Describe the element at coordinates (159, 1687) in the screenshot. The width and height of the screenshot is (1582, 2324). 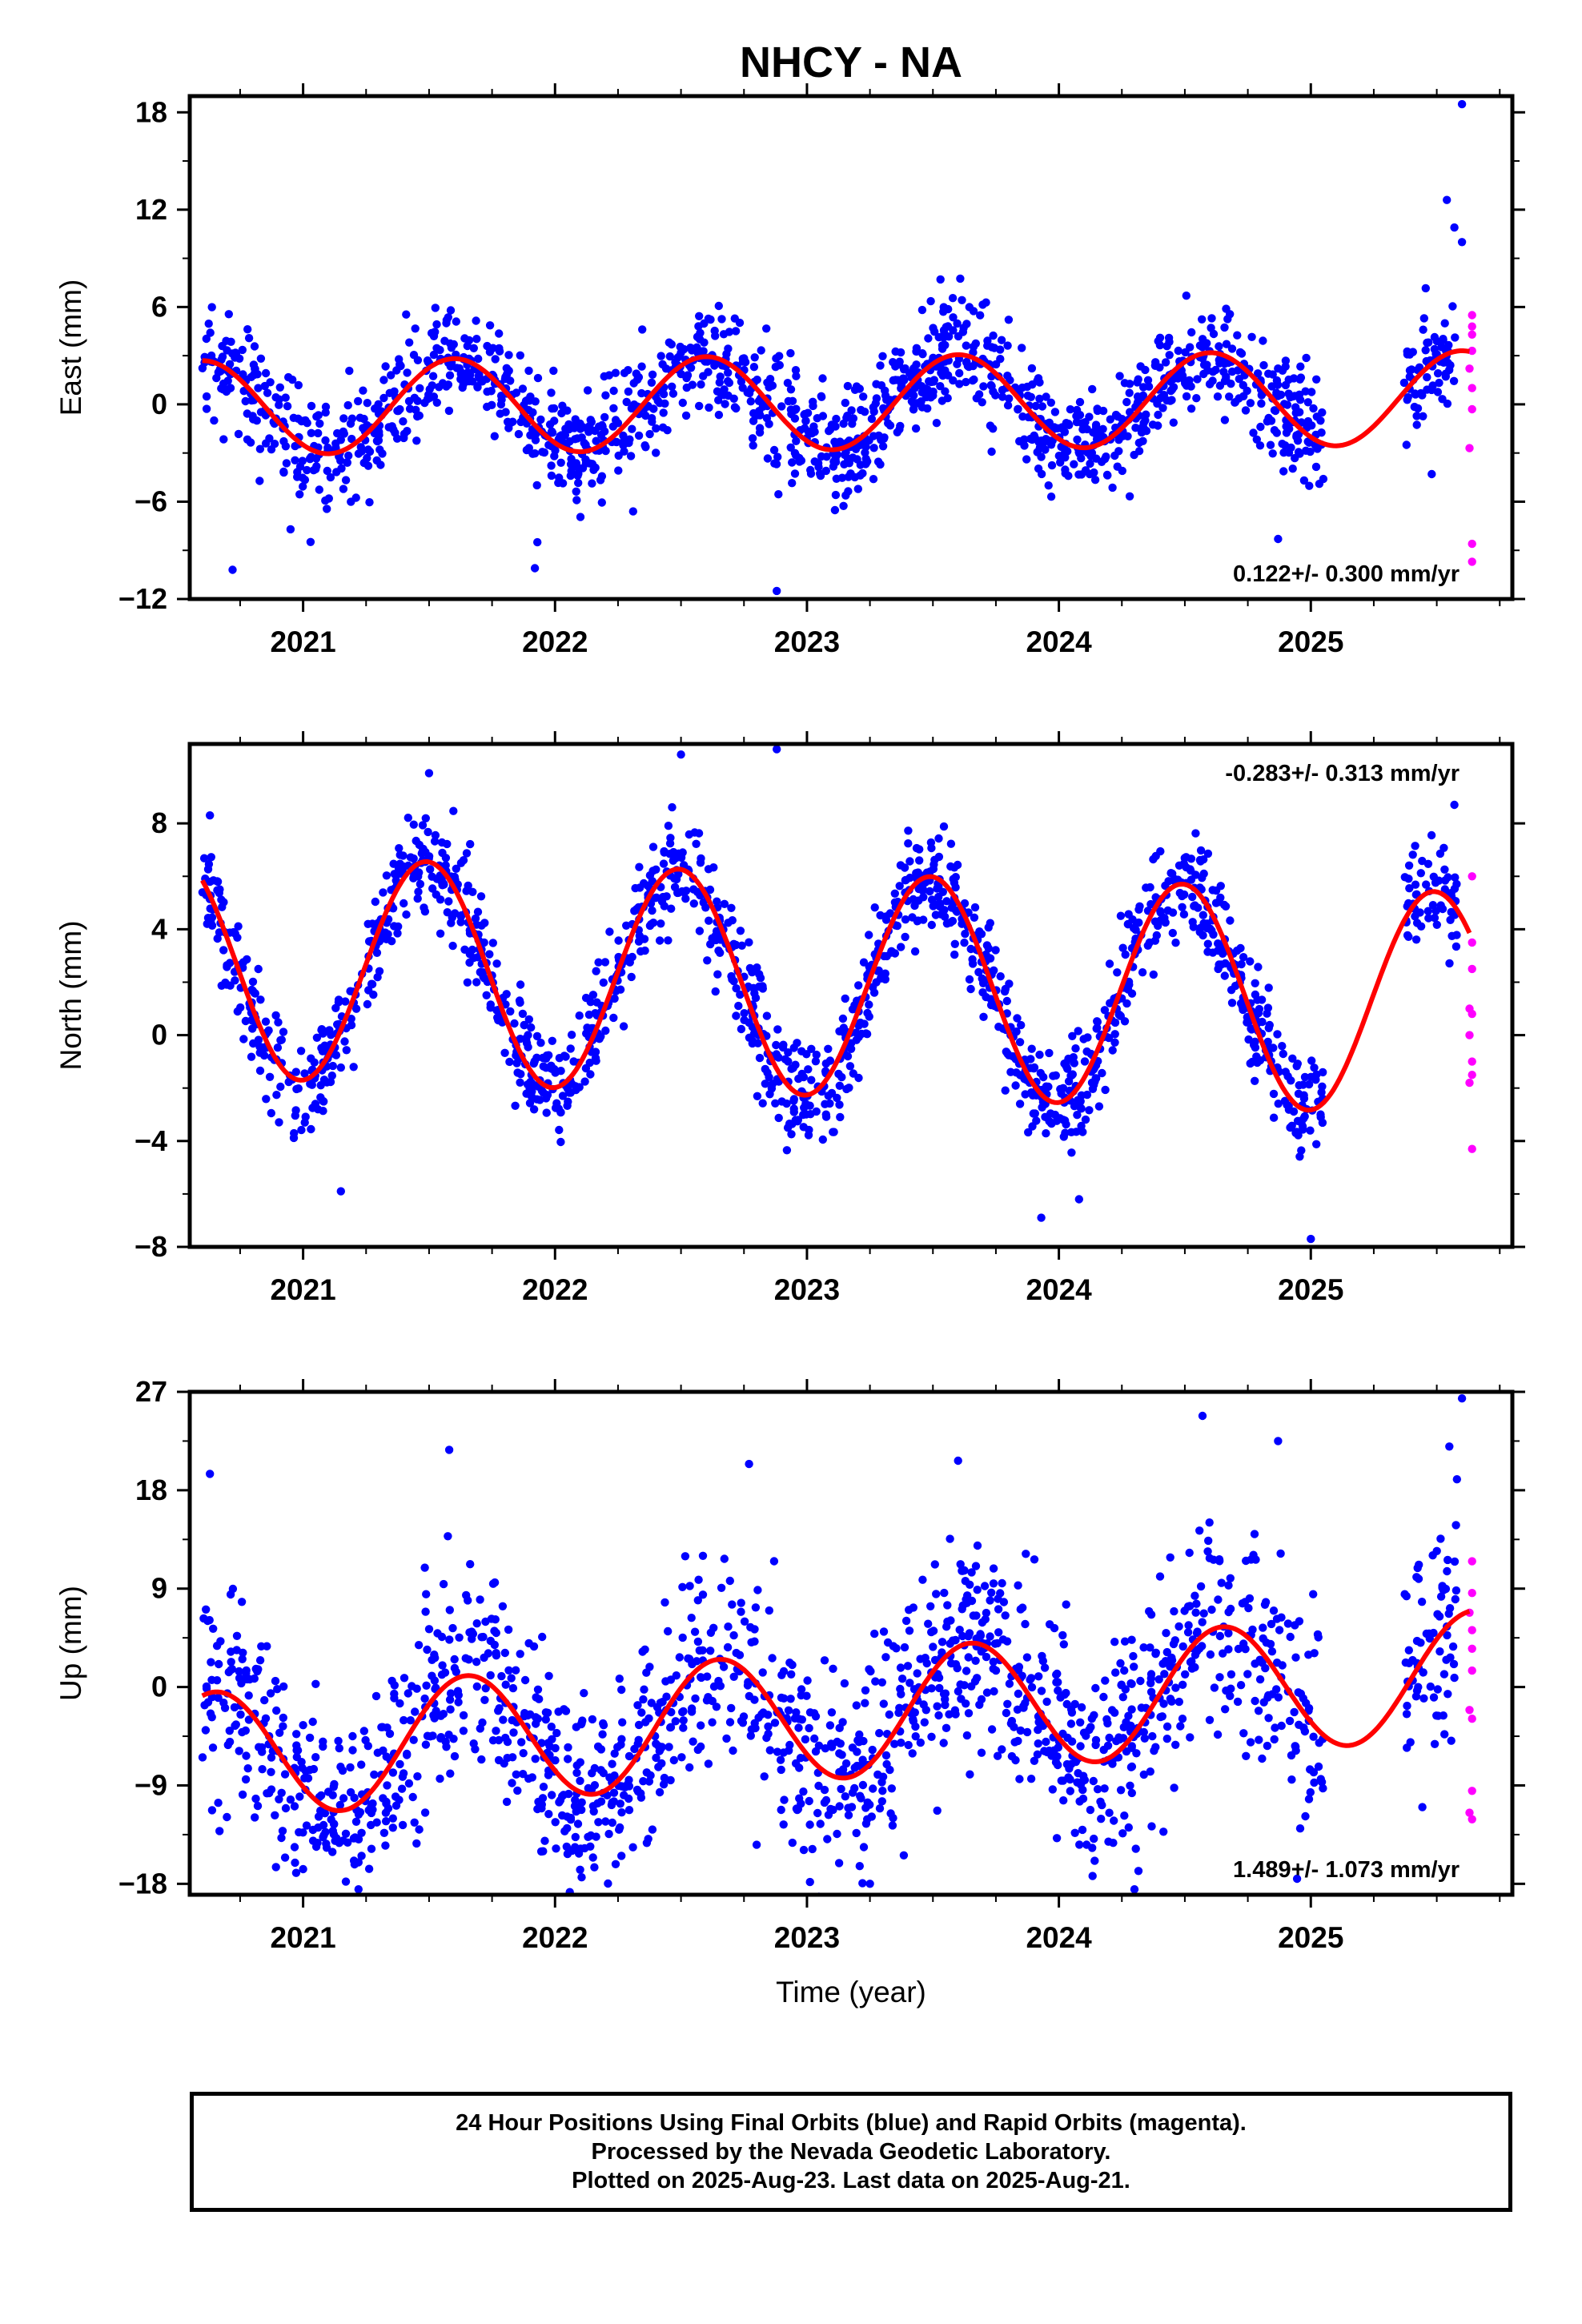
I see `up-ytick-label: 0` at that location.